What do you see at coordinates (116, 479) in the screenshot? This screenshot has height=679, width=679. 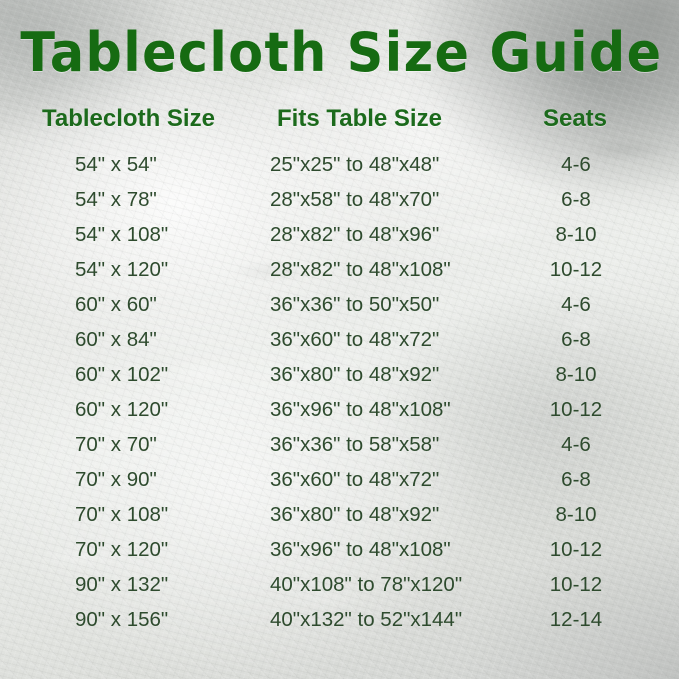 I see `cell-tablecloth-size: 70" x 90"` at bounding box center [116, 479].